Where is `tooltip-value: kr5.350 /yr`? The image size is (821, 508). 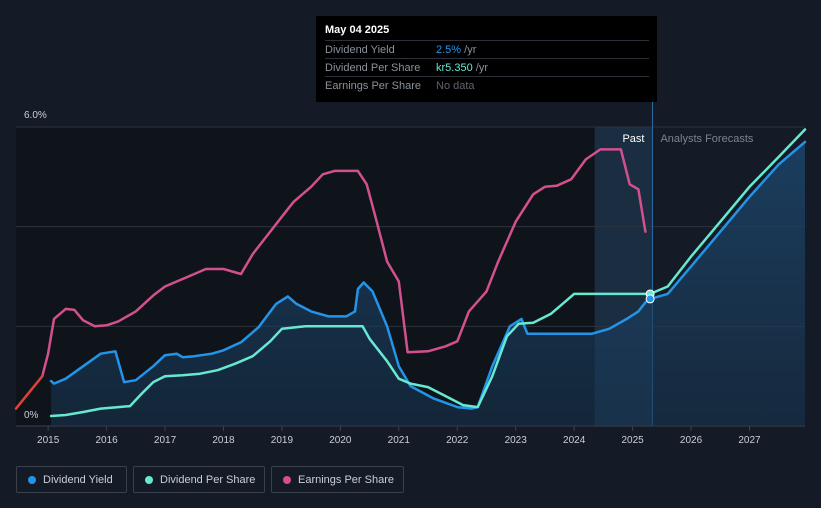 tooltip-value: kr5.350 /yr is located at coordinates (462, 68).